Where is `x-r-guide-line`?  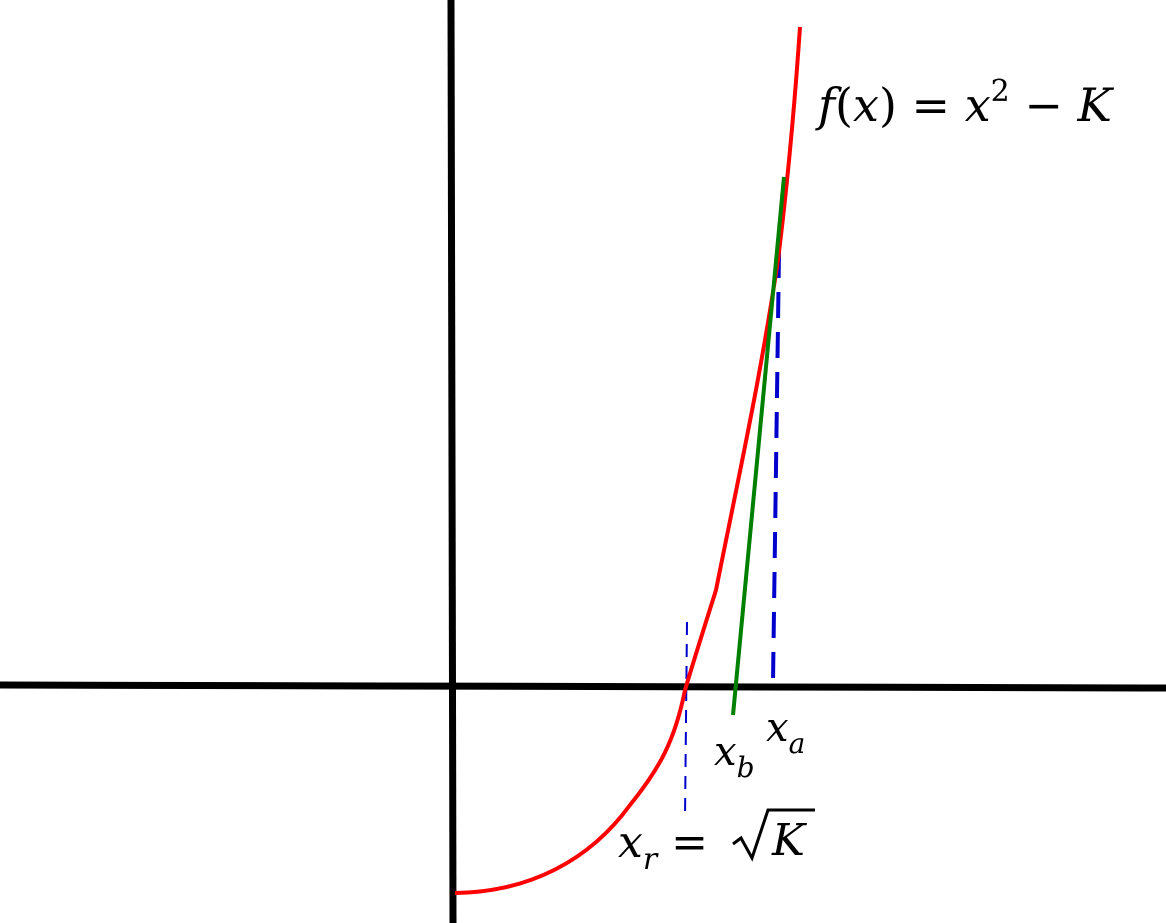 x-r-guide-line is located at coordinates (686, 720).